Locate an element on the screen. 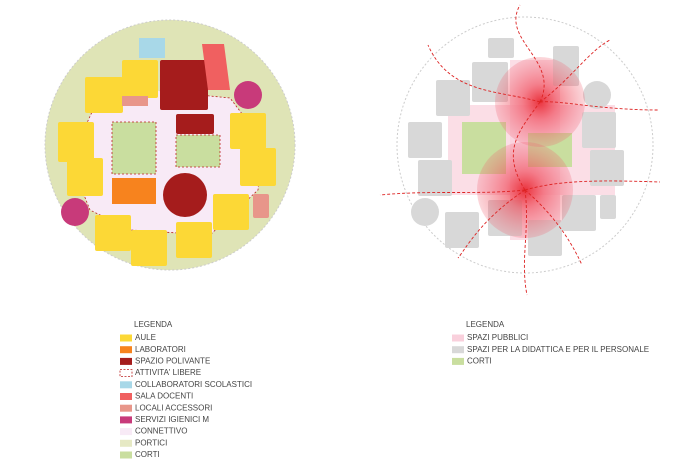 The image size is (700, 469). legend-label: PORTICI is located at coordinates (151, 442).